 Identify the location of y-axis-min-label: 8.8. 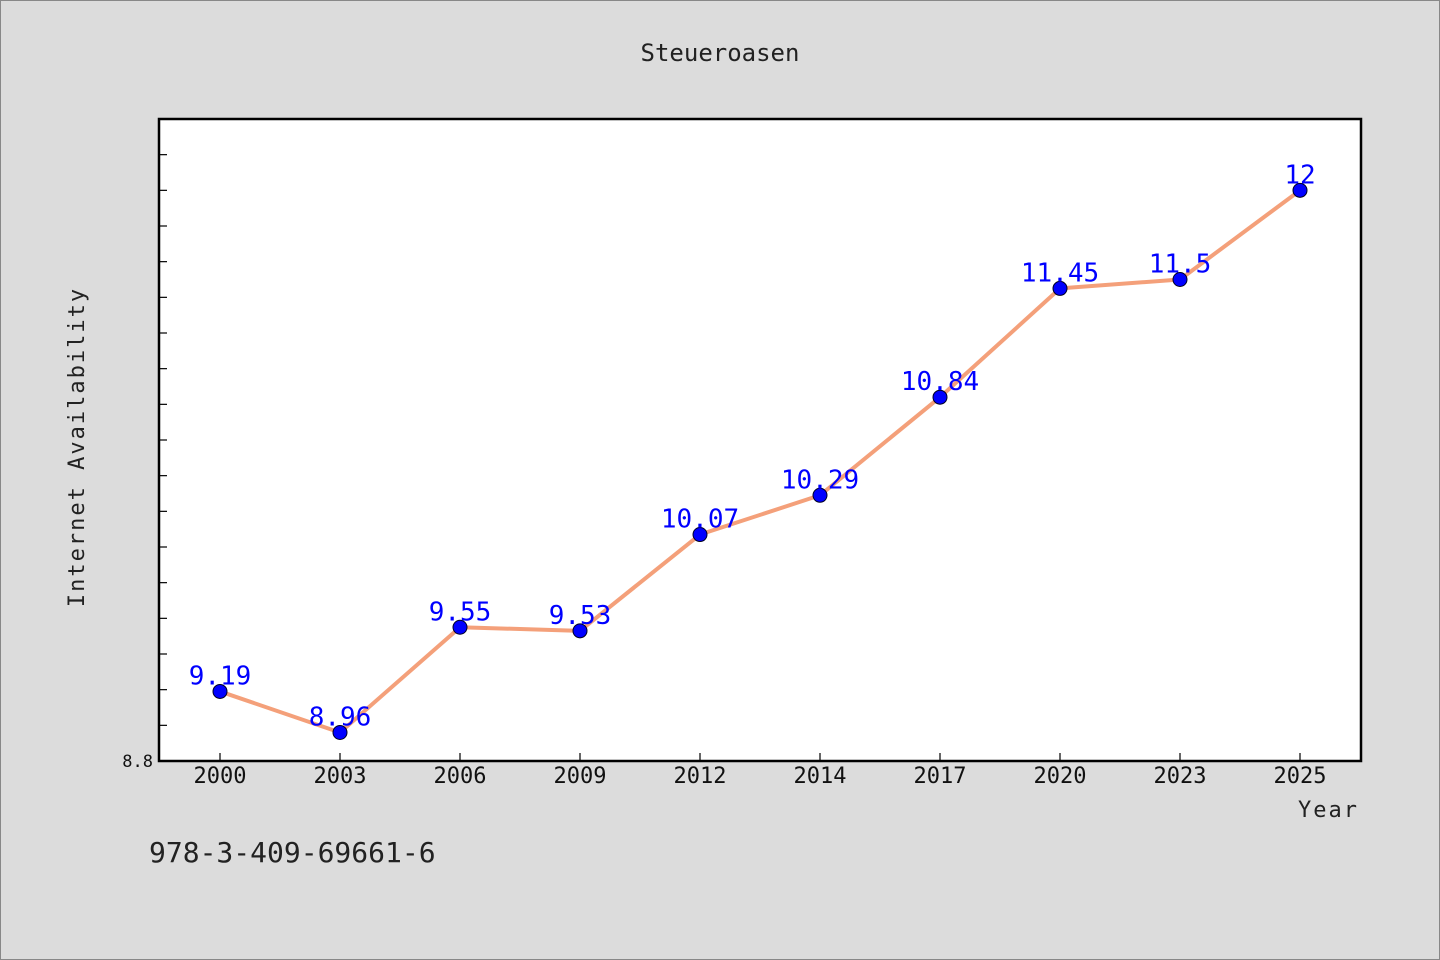
(137, 762).